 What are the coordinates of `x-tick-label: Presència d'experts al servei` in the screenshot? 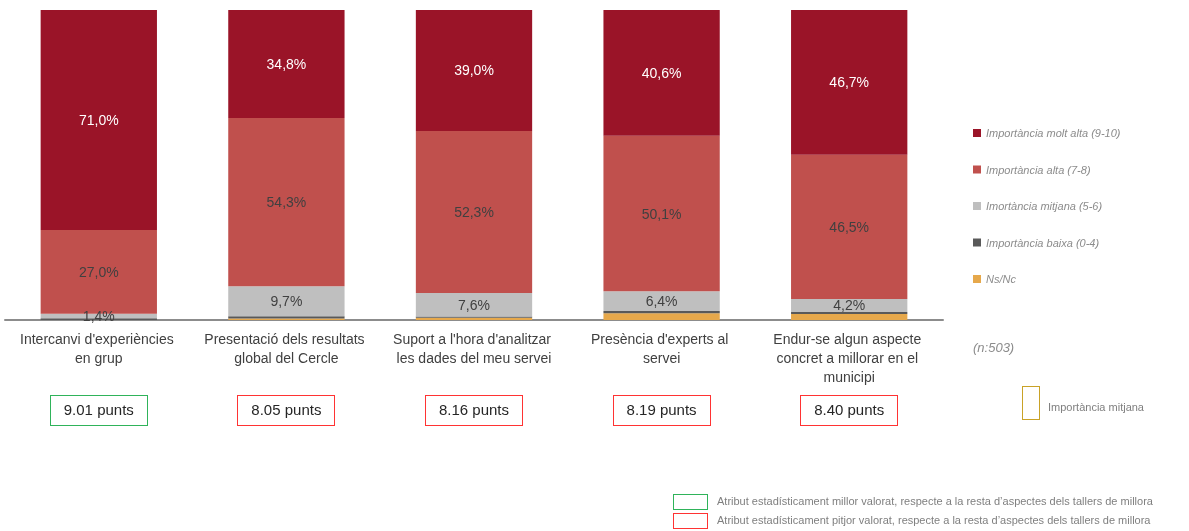 It's located at (662, 348).